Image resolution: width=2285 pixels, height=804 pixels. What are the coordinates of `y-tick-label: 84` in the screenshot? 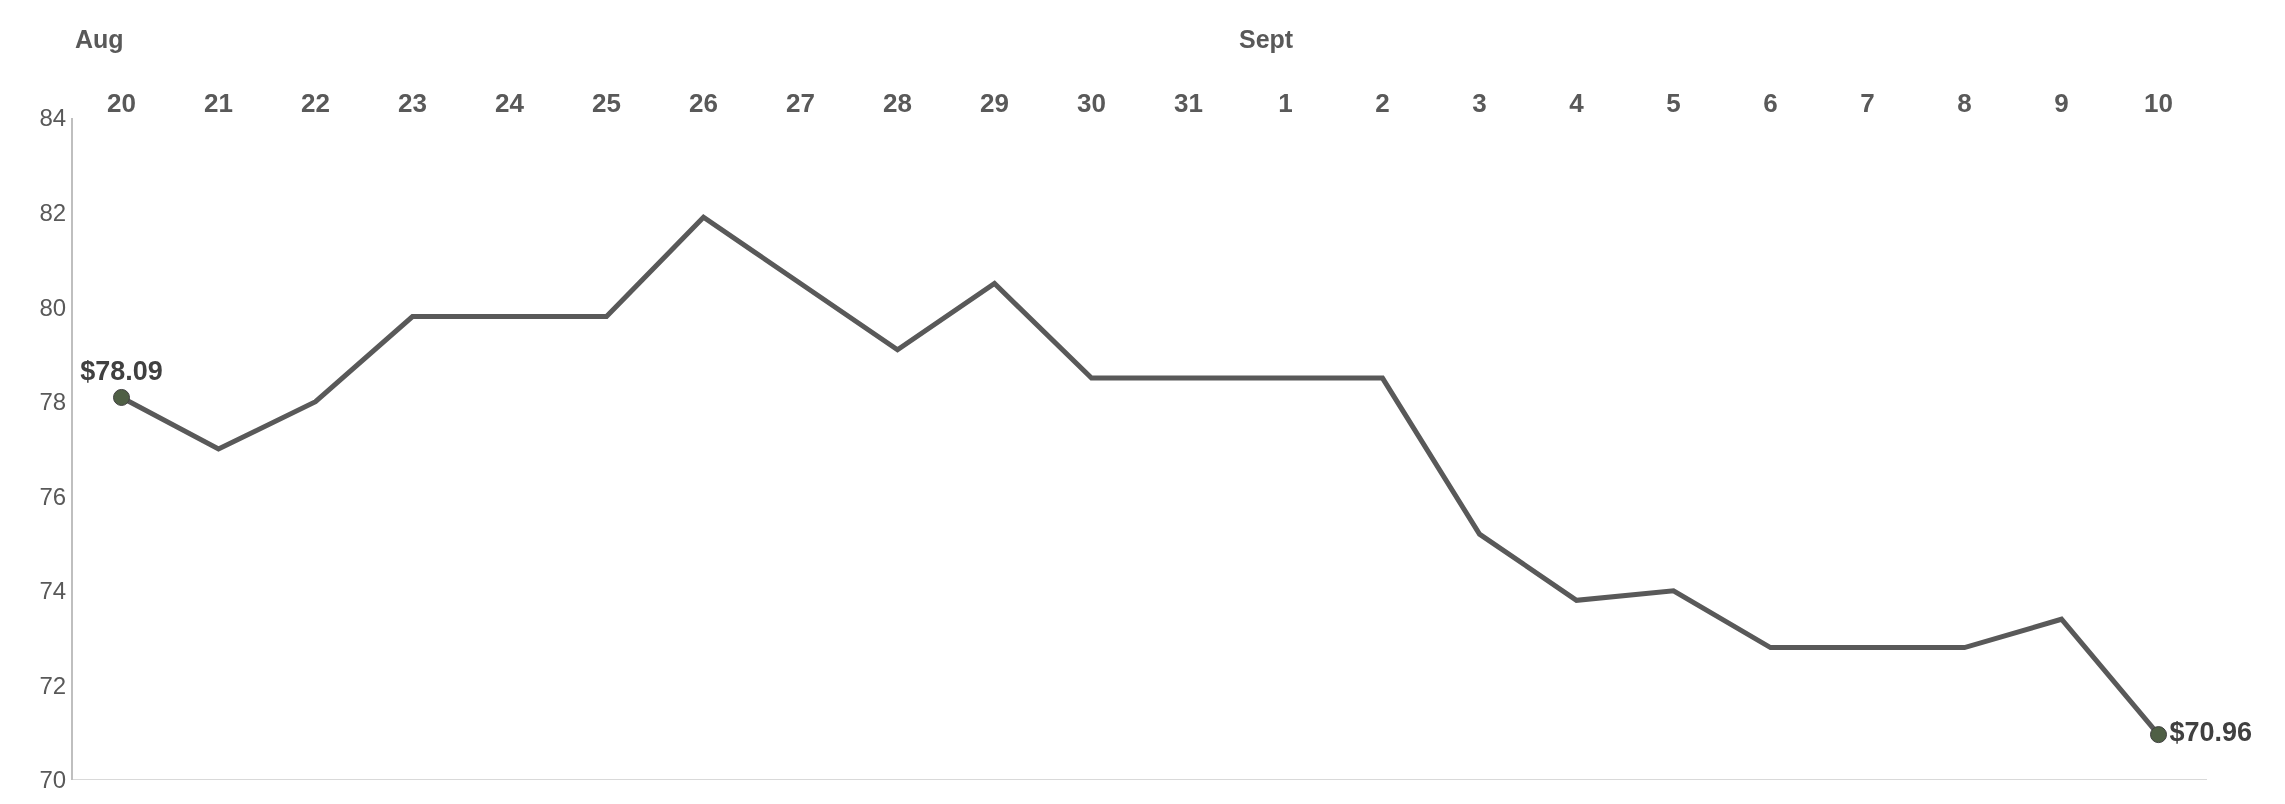 It's located at (53, 118).